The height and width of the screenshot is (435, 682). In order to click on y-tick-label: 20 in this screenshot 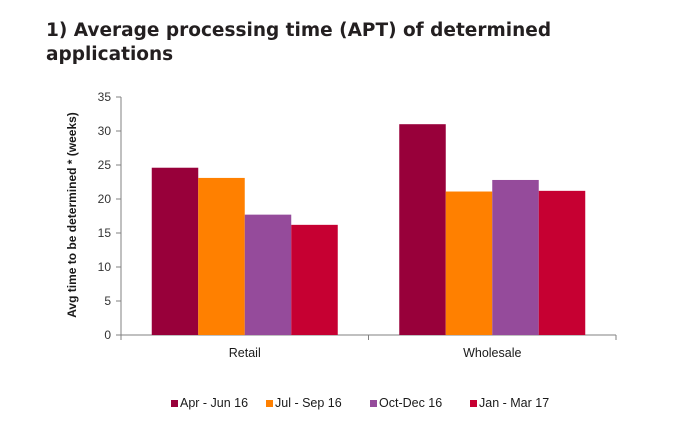, I will do `click(105, 199)`.